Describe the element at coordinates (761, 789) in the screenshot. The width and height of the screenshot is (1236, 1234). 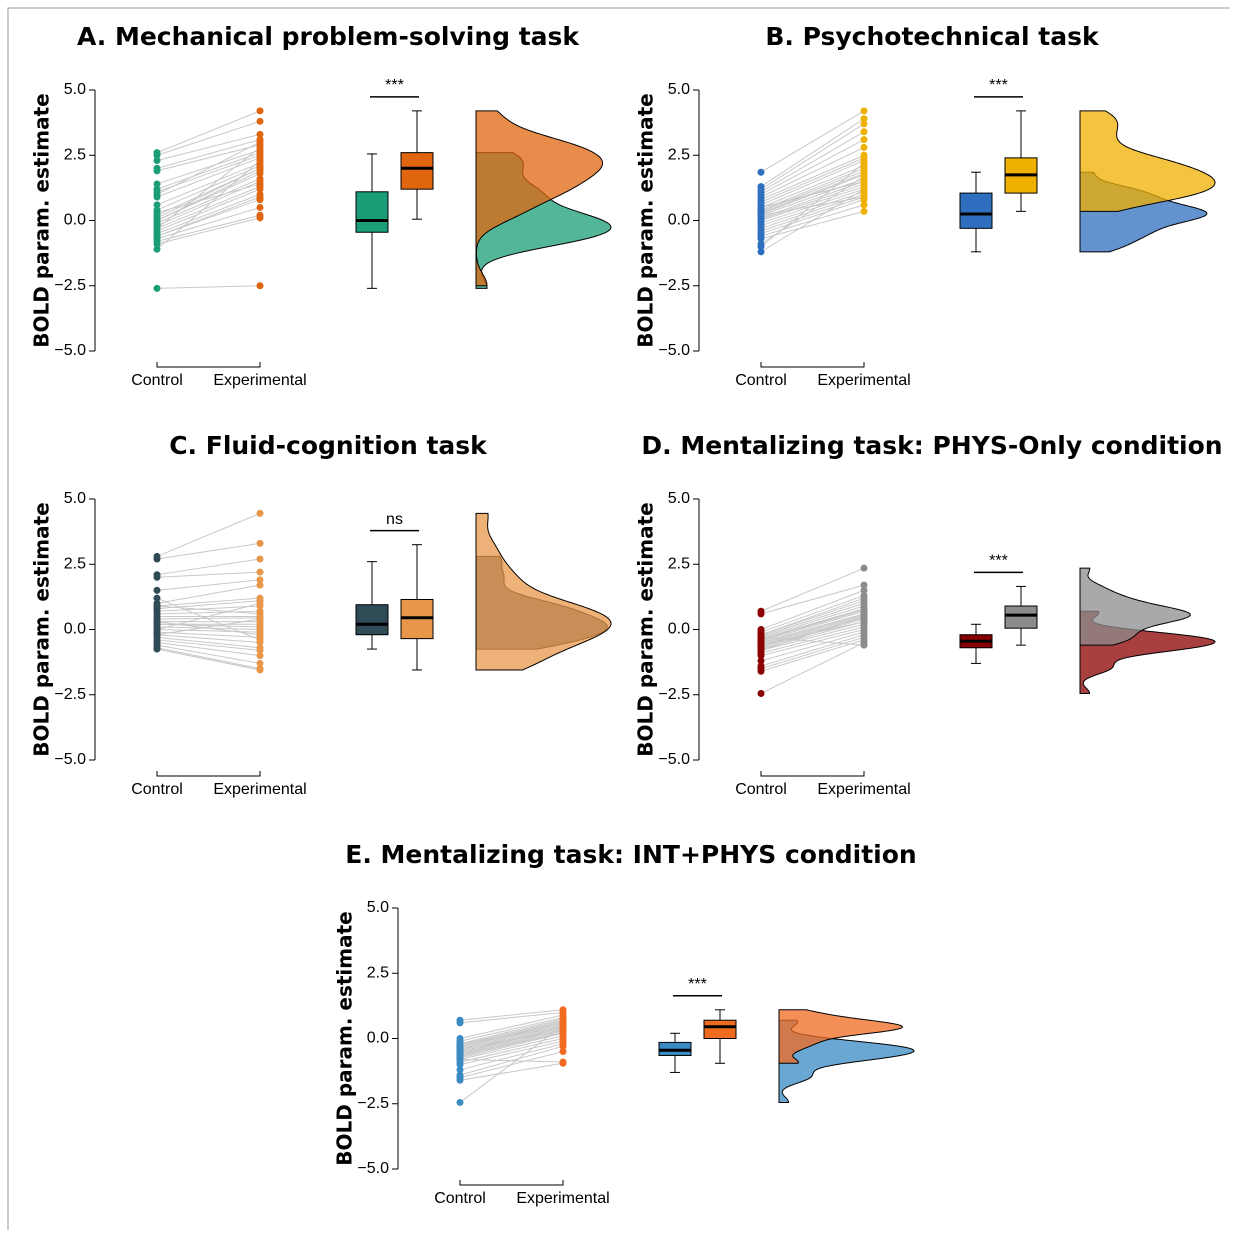
I see `x-tick-label: Control` at that location.